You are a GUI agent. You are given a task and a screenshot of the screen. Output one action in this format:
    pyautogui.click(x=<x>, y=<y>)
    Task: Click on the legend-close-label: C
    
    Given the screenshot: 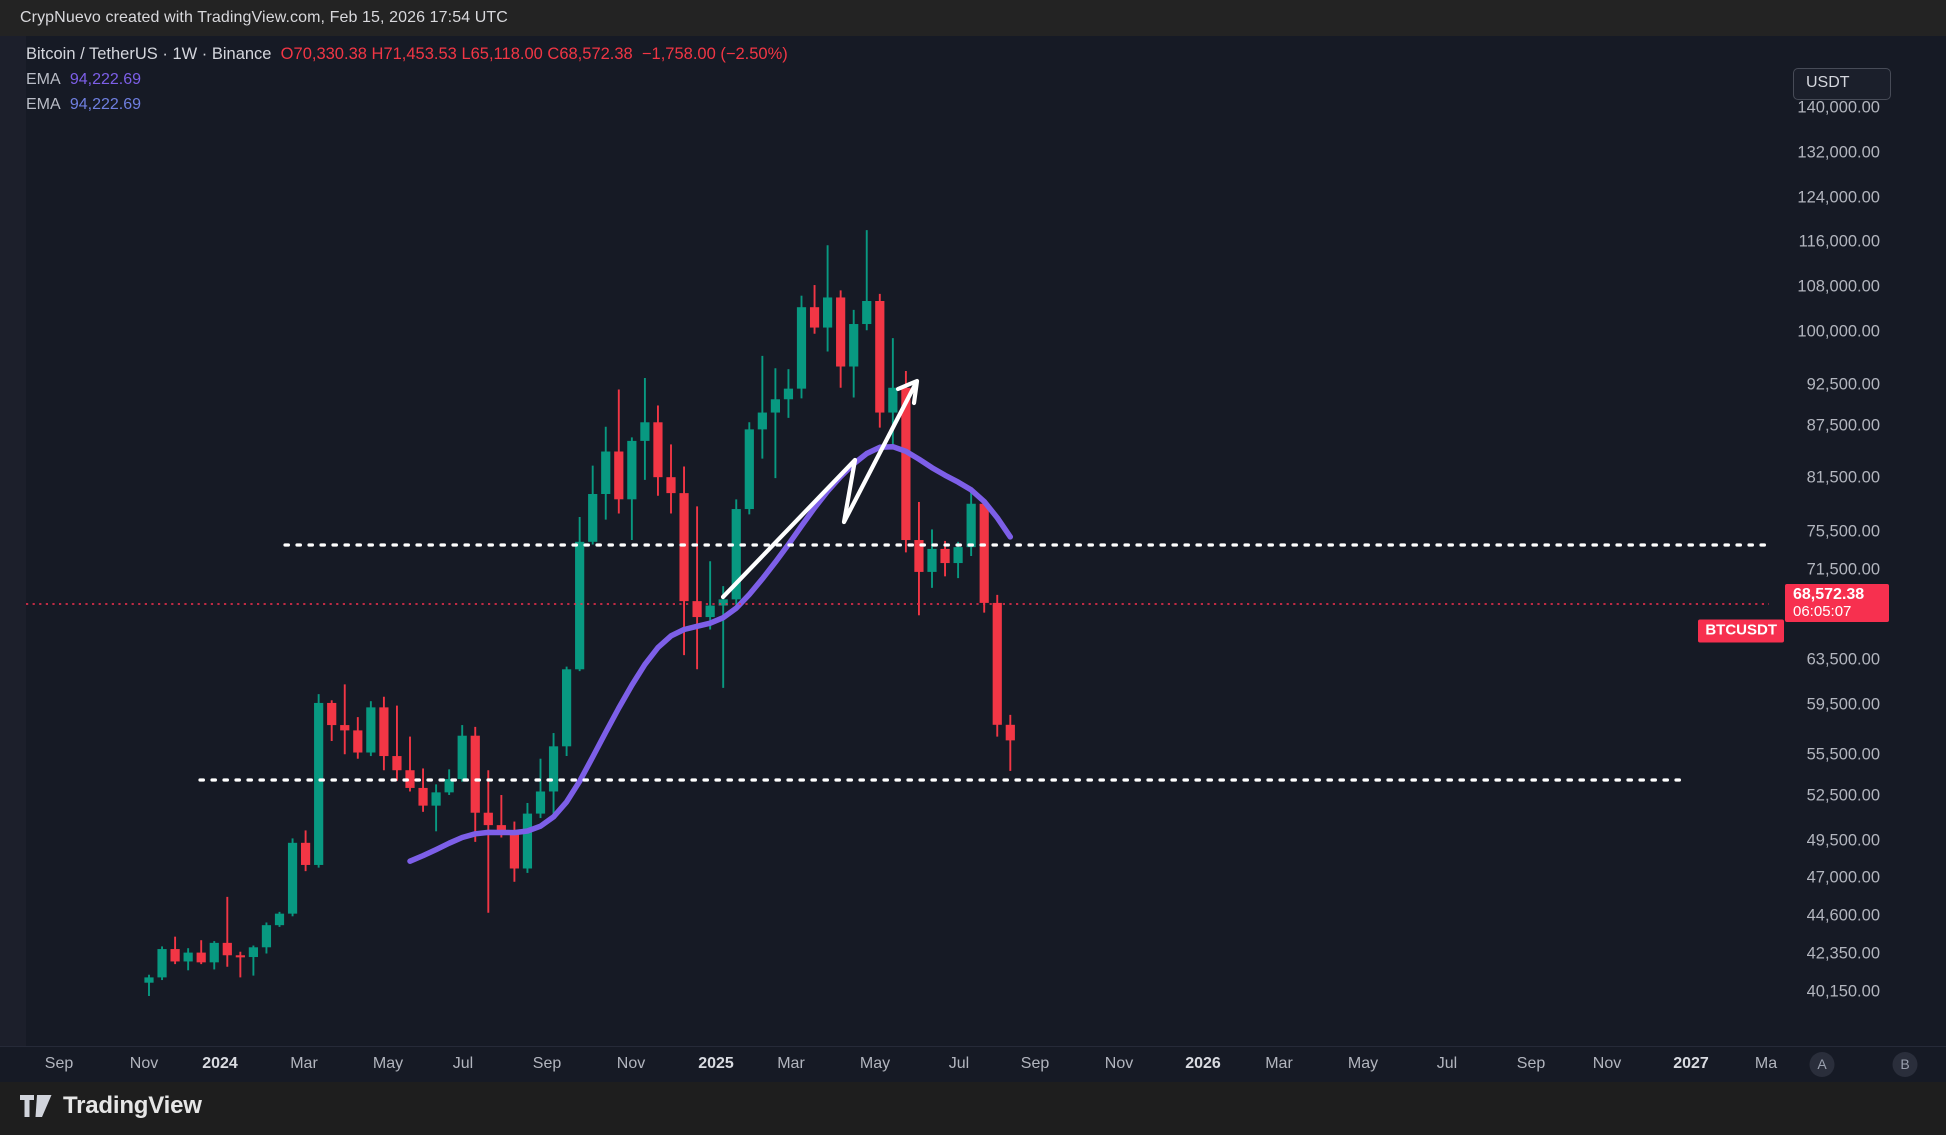 What is the action you would take?
    pyautogui.click(x=553, y=54)
    